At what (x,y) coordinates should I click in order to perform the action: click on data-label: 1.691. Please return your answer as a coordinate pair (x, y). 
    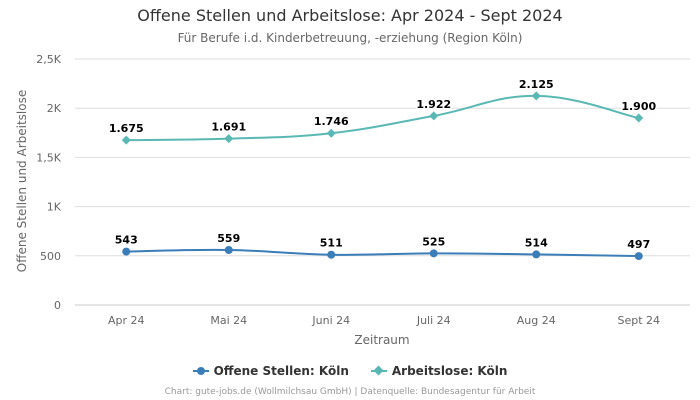
    Looking at the image, I should click on (228, 127).